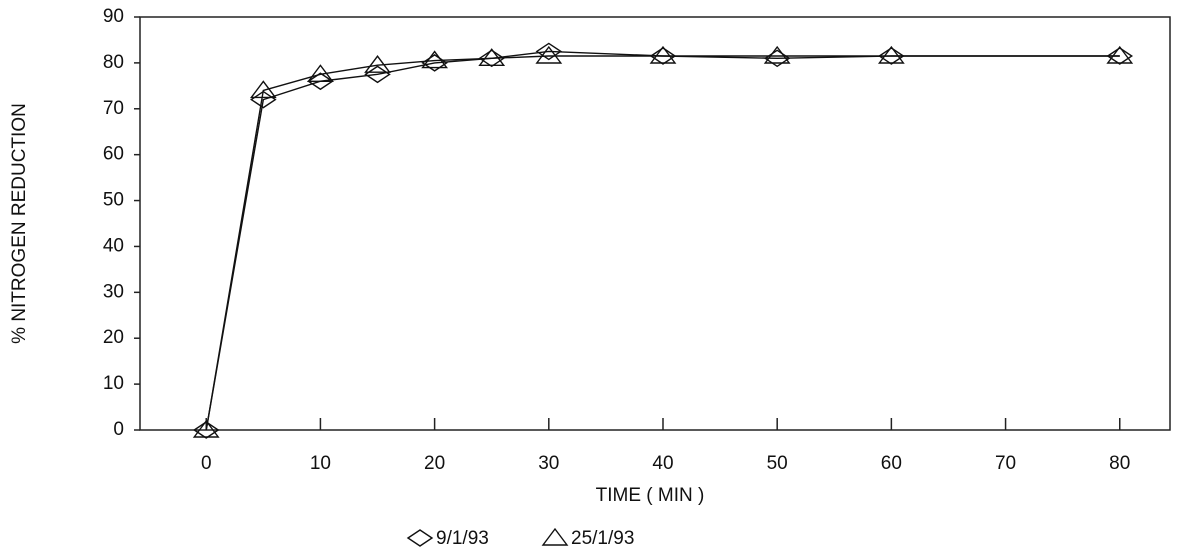 The image size is (1189, 556). Describe the element at coordinates (650, 495) in the screenshot. I see `x-axis-label: TIME ( MIN )` at that location.